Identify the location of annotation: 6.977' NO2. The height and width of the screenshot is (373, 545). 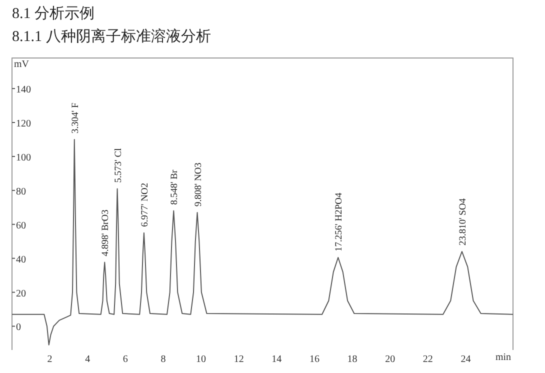
(145, 204).